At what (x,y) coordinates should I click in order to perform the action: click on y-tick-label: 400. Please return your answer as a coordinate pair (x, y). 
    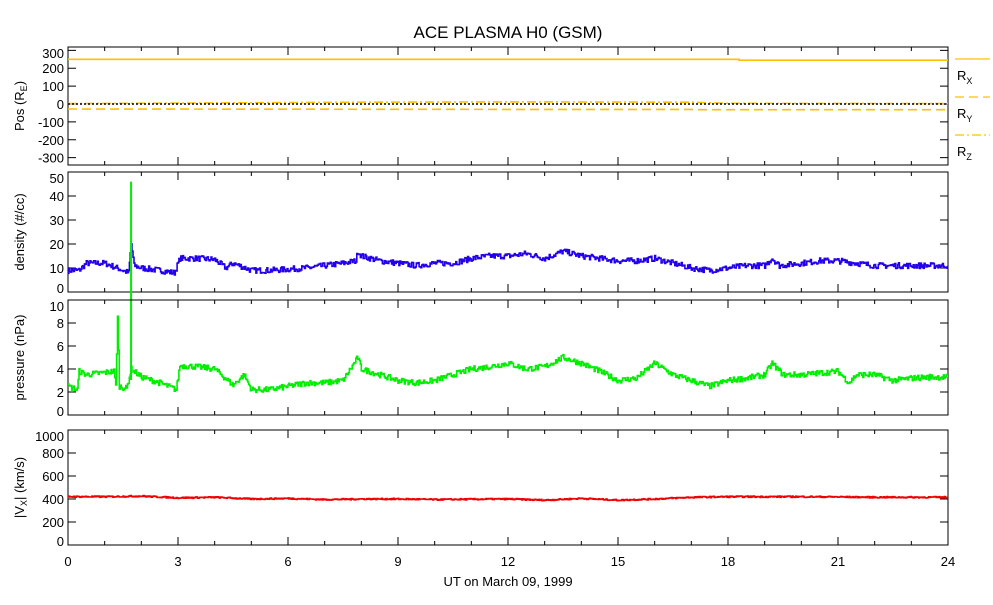
    Looking at the image, I should click on (53, 499).